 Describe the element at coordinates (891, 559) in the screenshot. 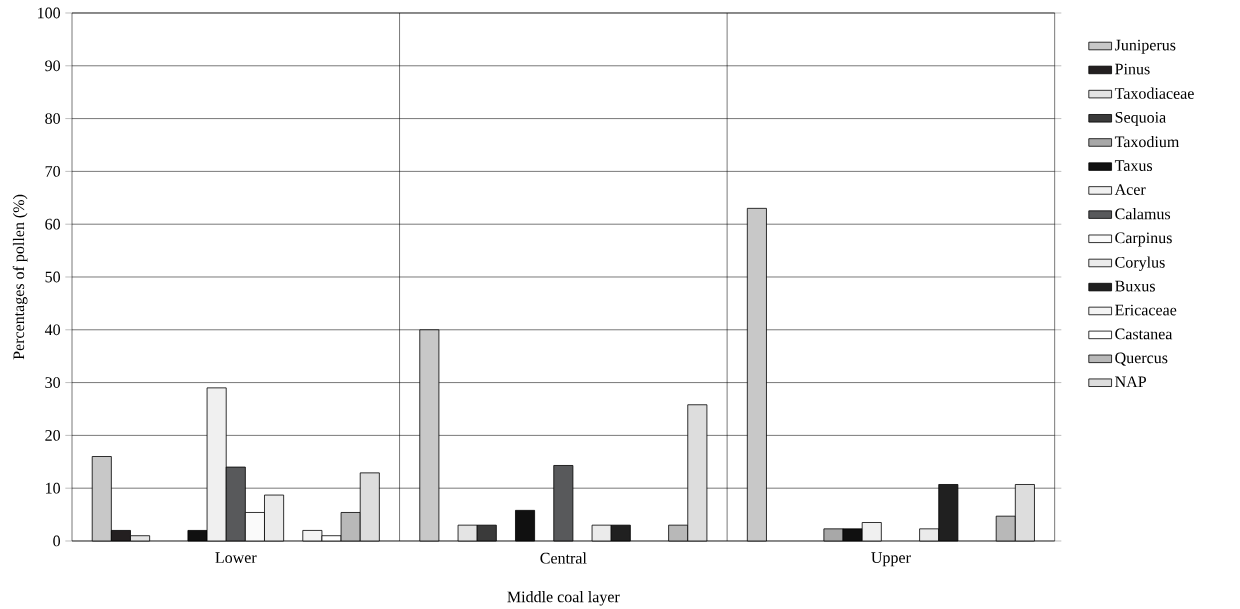

I see `x-tick-label: Upper` at that location.